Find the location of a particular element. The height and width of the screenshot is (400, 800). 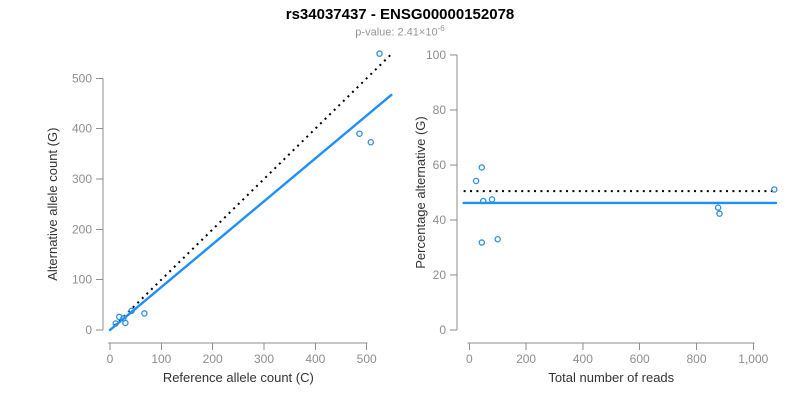

y-tick-label: 20 is located at coordinates (440, 275).